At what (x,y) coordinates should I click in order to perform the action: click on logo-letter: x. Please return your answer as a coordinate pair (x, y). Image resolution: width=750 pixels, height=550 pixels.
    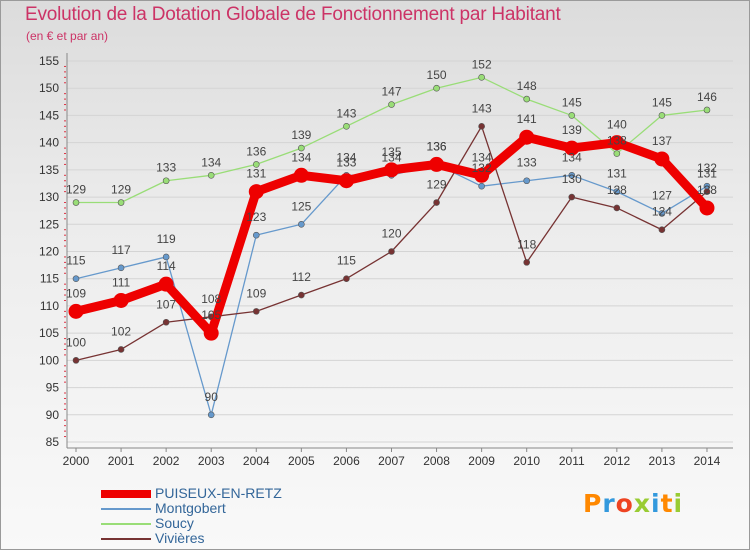
    Looking at the image, I should click on (642, 503).